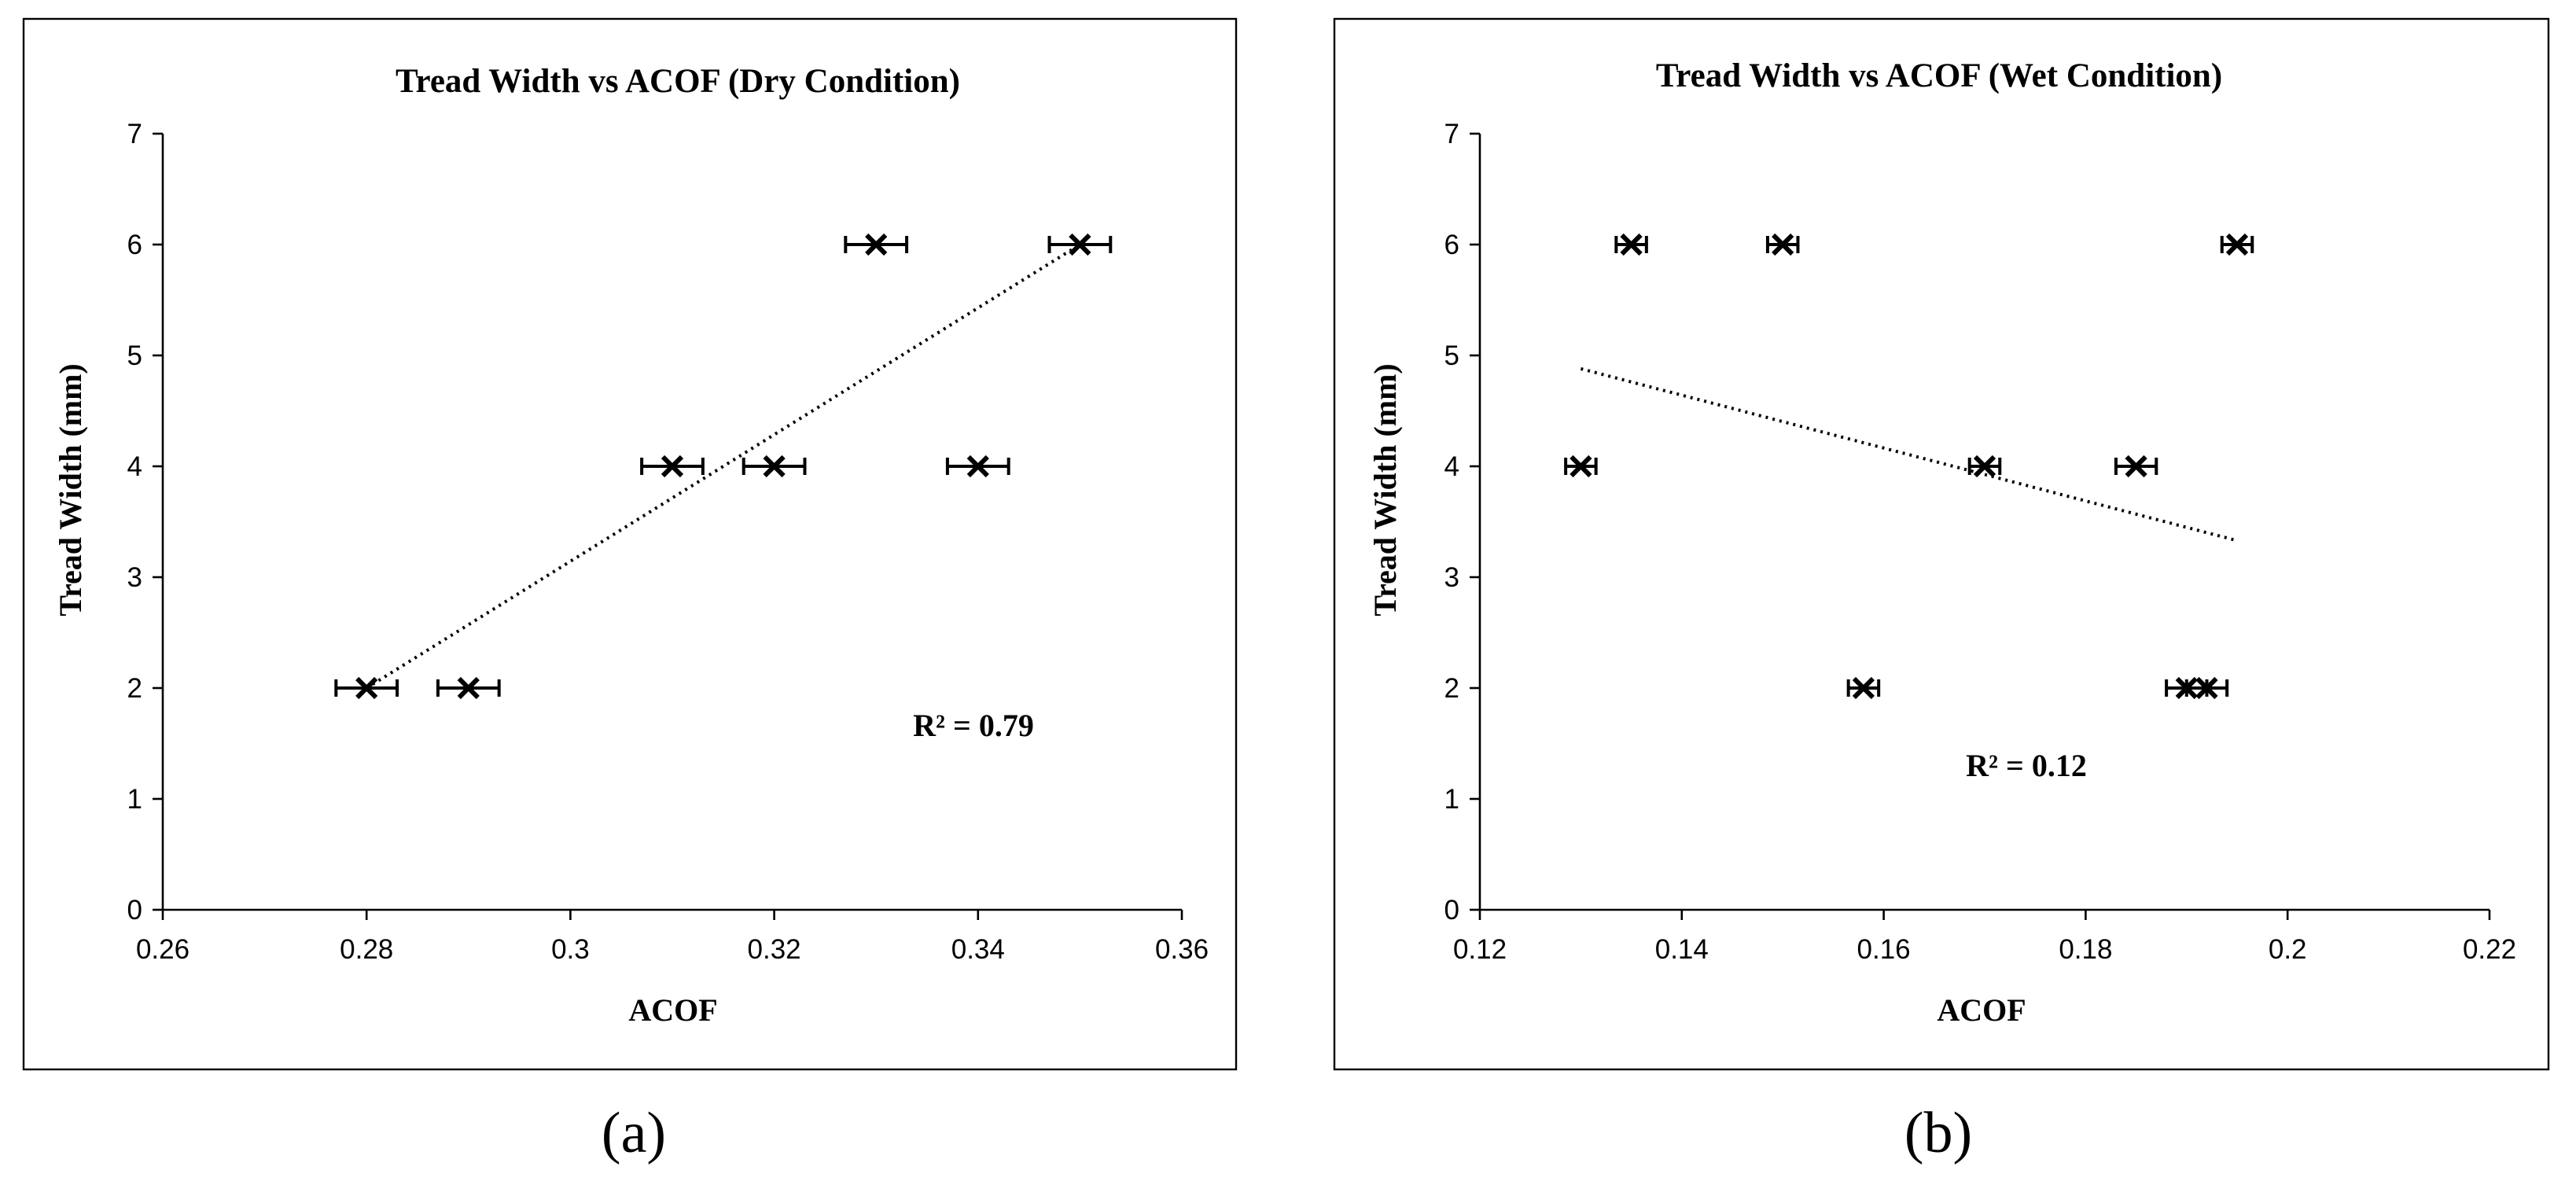 Image resolution: width=2576 pixels, height=1185 pixels. I want to click on y-axis-label-b: Tread Width (mm), so click(1385, 489).